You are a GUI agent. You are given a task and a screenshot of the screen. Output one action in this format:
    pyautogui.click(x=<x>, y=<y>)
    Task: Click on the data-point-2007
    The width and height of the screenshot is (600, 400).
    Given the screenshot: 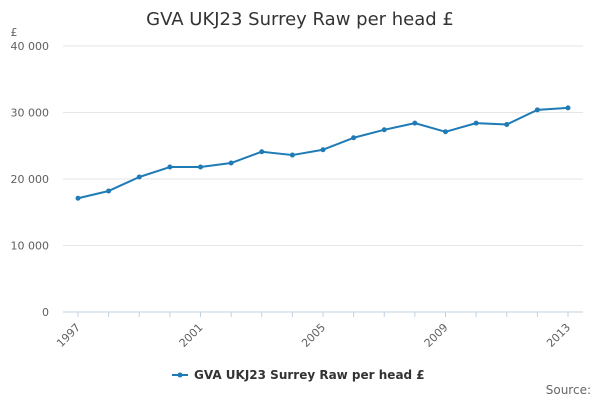 What is the action you would take?
    pyautogui.click(x=384, y=130)
    